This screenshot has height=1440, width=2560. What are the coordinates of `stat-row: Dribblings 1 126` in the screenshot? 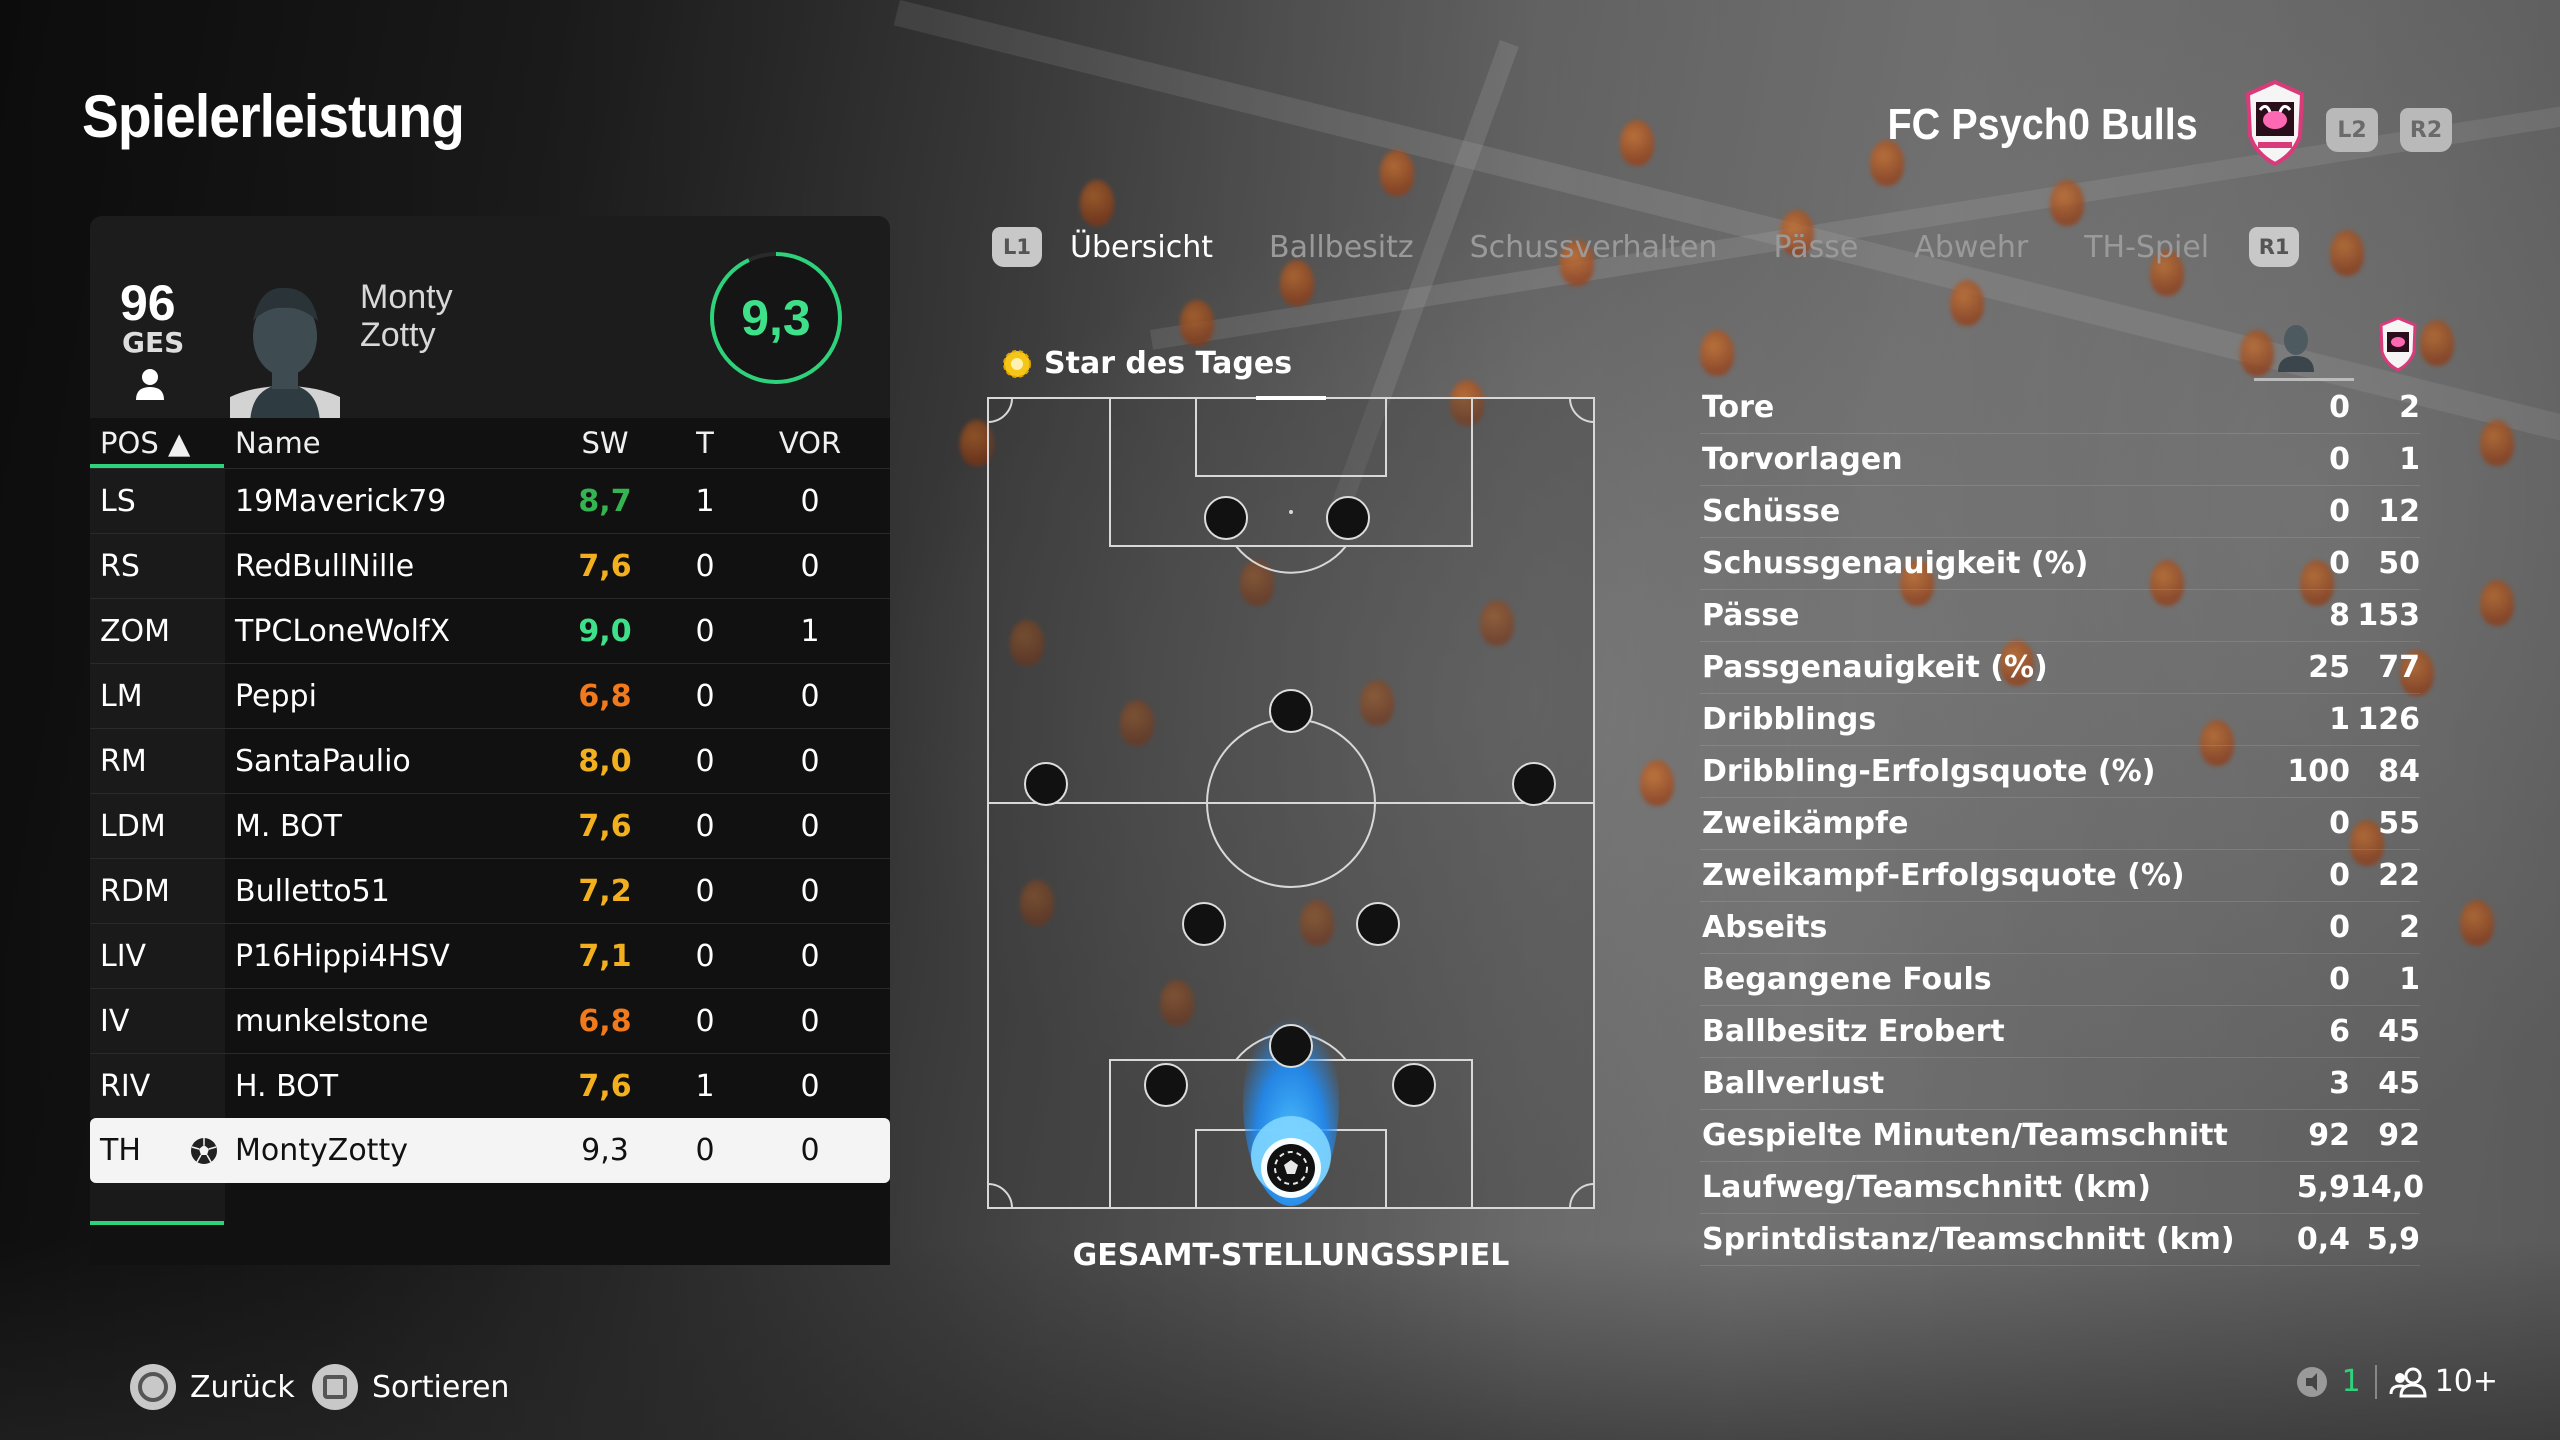 It's located at (2060, 720).